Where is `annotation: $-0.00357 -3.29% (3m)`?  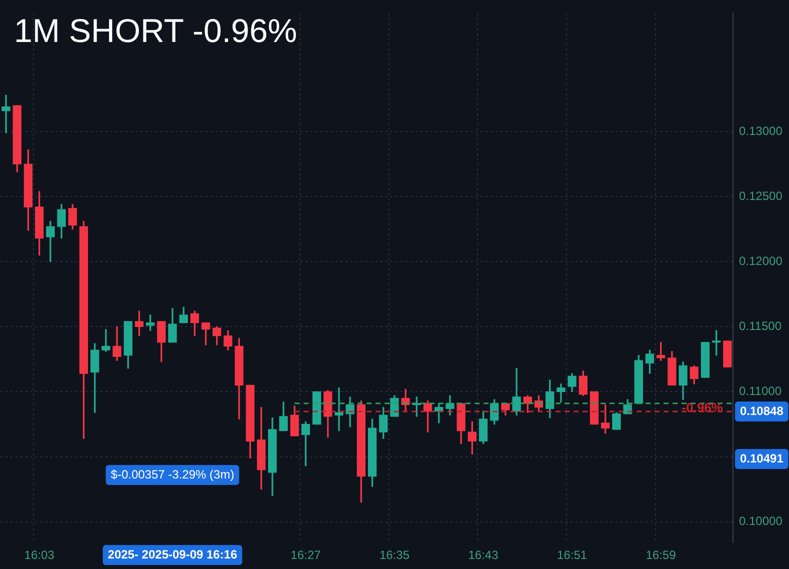
annotation: $-0.00357 -3.29% (3m) is located at coordinates (172, 474).